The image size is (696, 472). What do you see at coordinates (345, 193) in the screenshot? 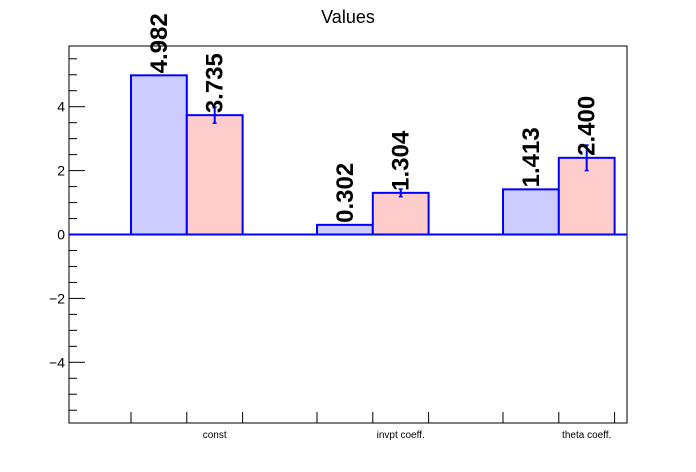
I see `data-label: 0.302` at bounding box center [345, 193].